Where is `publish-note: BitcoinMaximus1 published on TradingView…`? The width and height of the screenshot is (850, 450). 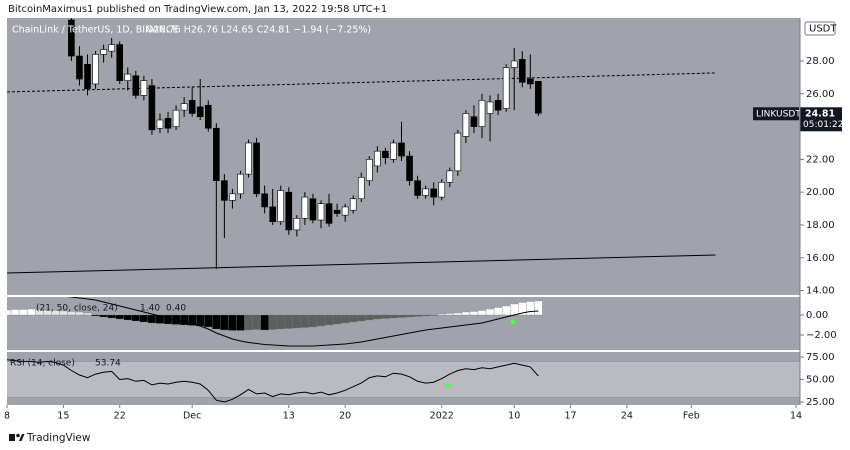 publish-note: BitcoinMaximus1 published on TradingView… is located at coordinates (197, 9).